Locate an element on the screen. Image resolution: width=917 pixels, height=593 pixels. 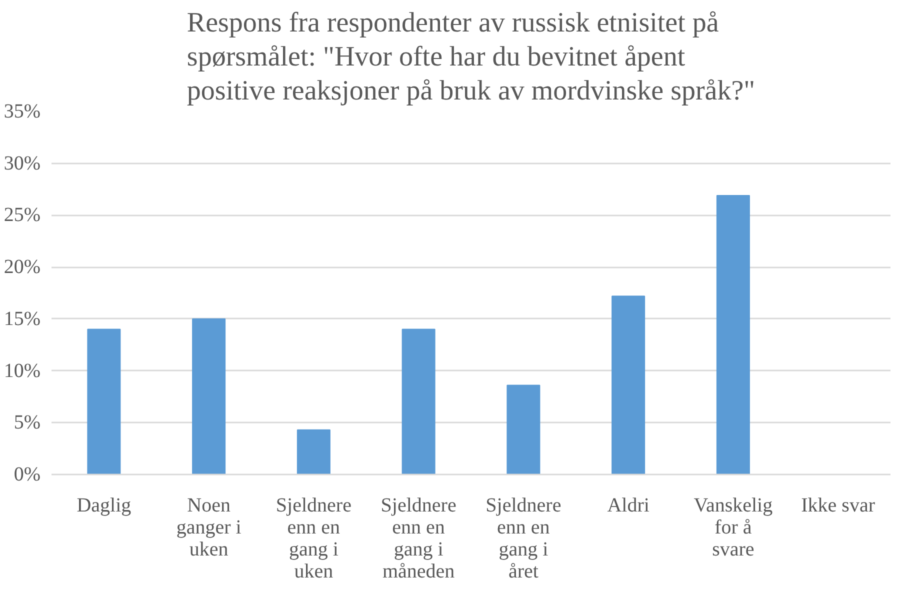
y-tick-label: 35% is located at coordinates (22, 111).